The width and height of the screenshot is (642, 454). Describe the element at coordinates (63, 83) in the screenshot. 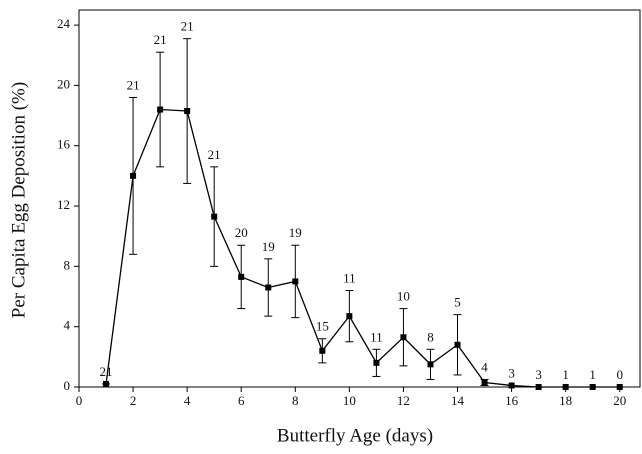

I see `y-tick-label: 20` at that location.